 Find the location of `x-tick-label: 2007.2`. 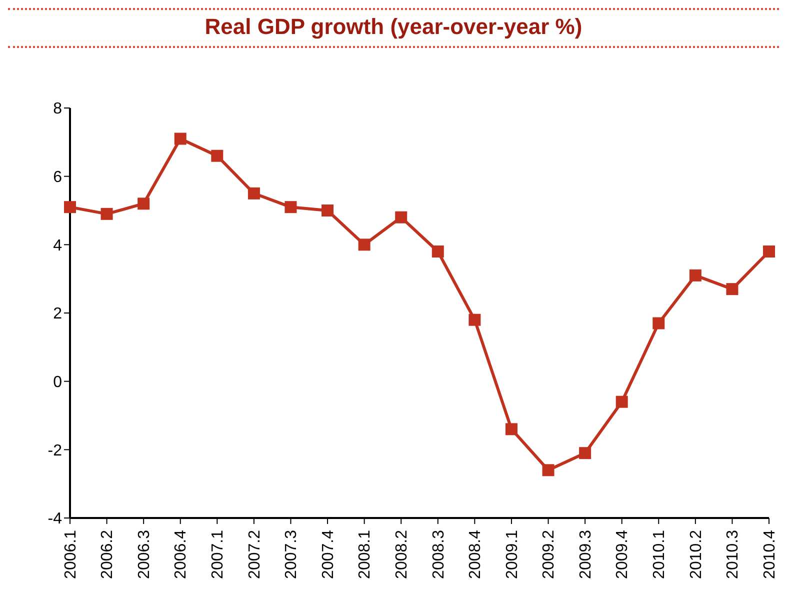

x-tick-label: 2007.2 is located at coordinates (255, 554).